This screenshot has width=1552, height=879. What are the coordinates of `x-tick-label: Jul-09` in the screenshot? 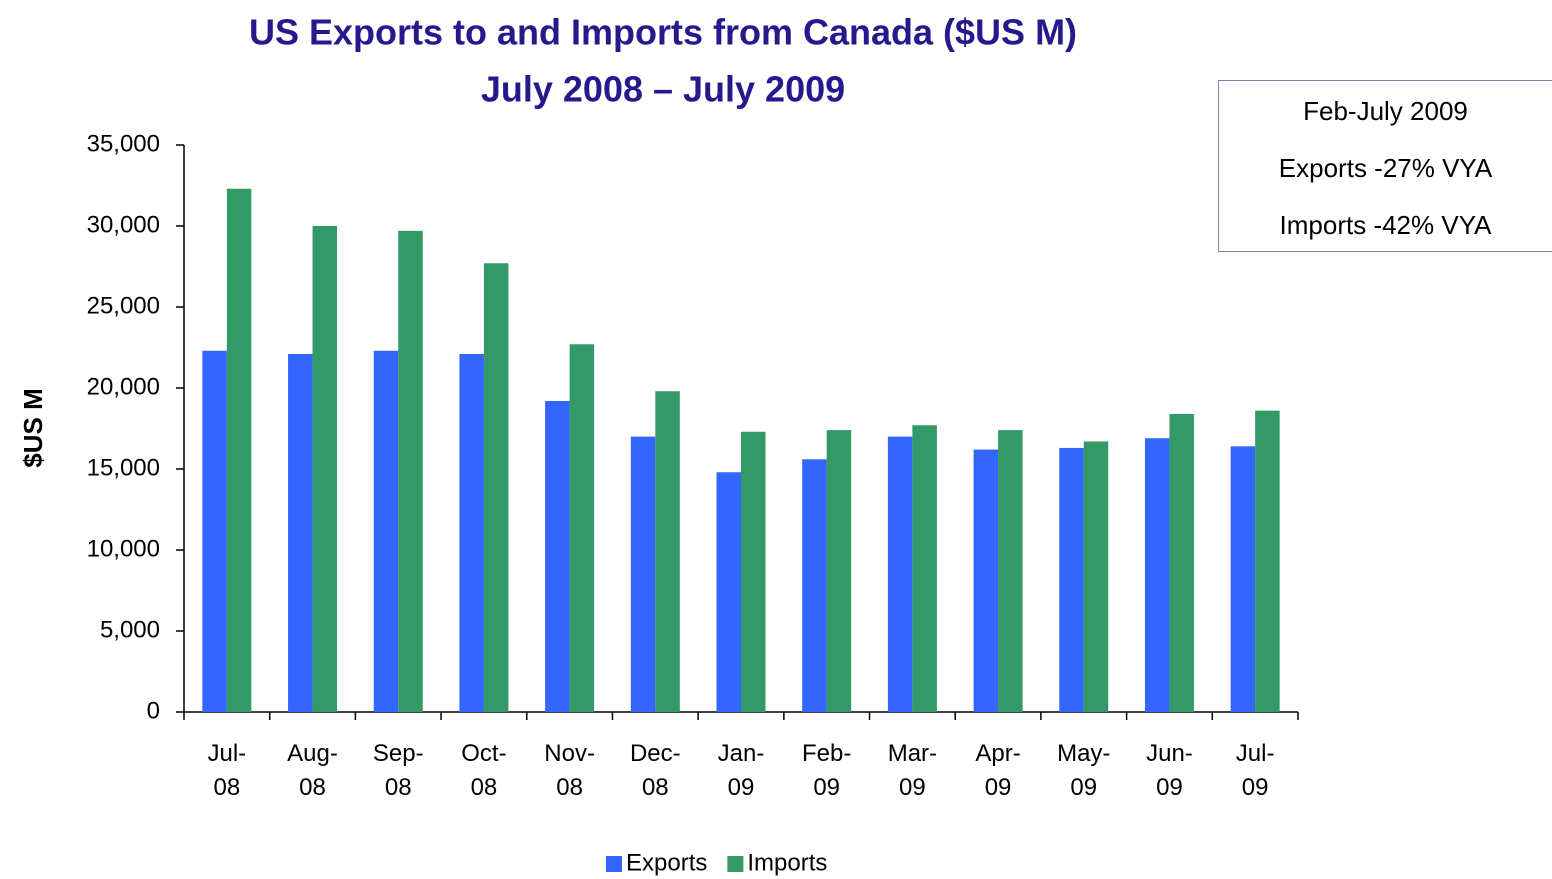 It's located at (1255, 770).